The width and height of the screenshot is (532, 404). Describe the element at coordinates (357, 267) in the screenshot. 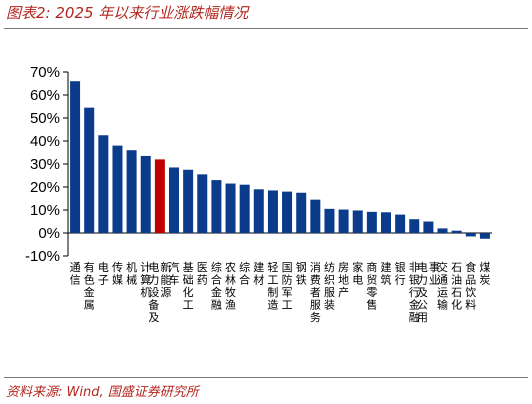

I see `x-category-char: 家` at that location.